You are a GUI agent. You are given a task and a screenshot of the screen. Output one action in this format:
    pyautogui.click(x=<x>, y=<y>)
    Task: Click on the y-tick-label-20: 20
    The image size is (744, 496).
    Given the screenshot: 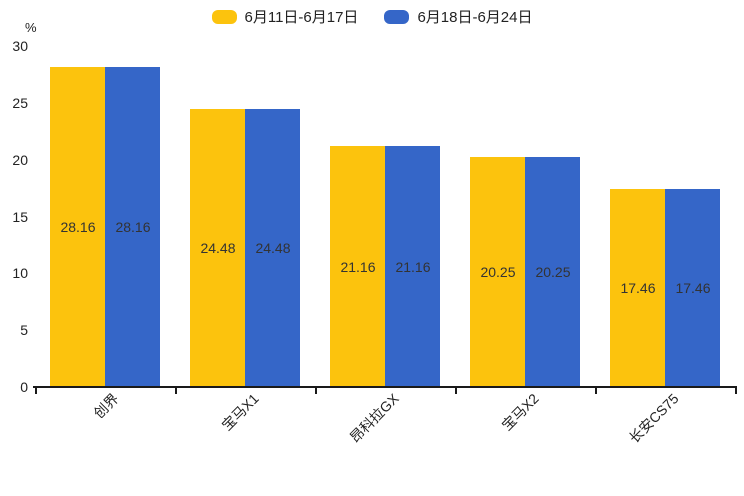 What is the action you would take?
    pyautogui.click(x=20, y=159)
    